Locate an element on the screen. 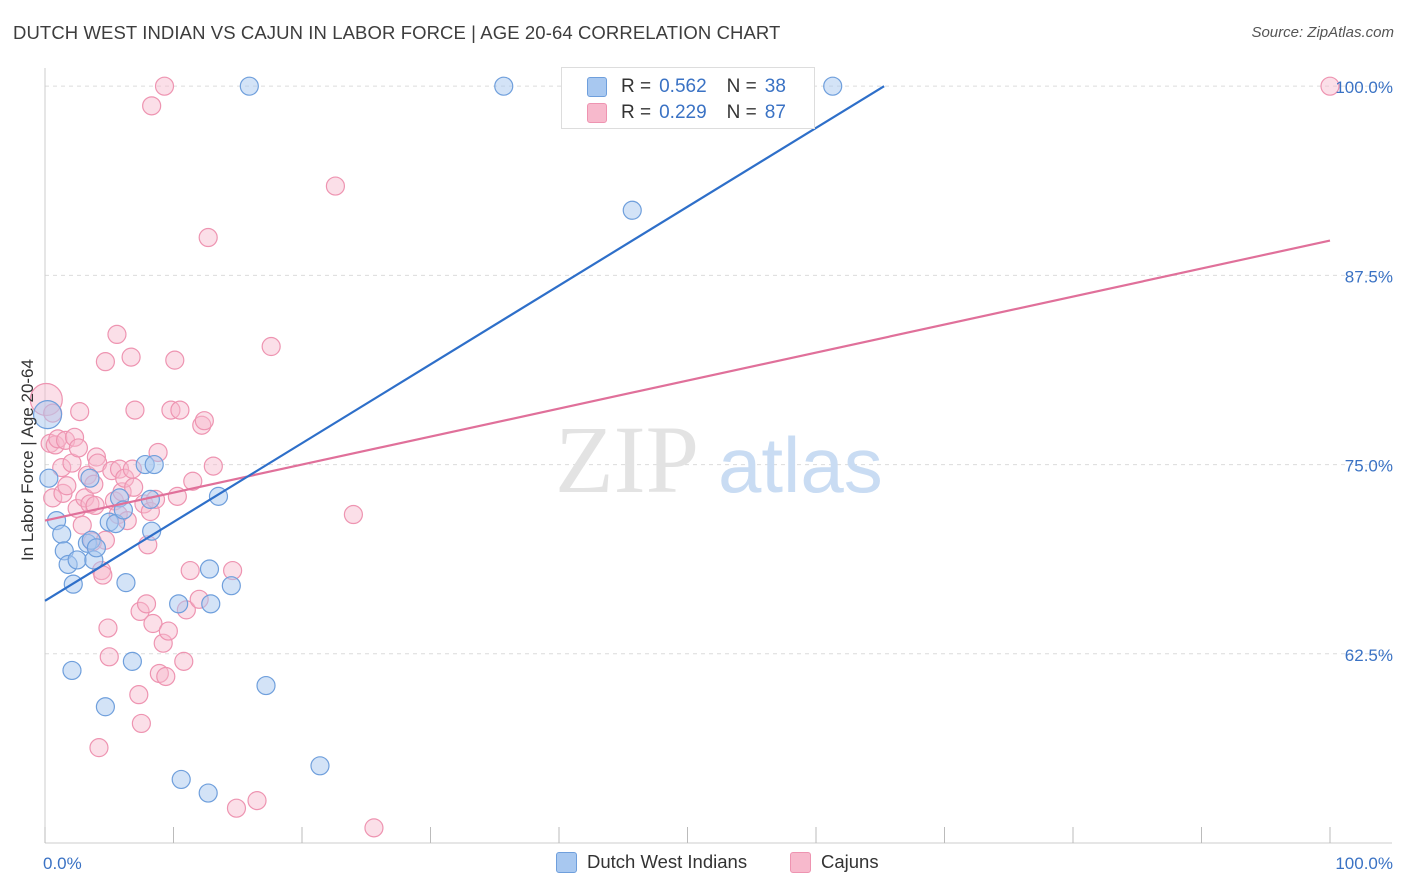  series-swatch-blue is located at coordinates (566, 862).